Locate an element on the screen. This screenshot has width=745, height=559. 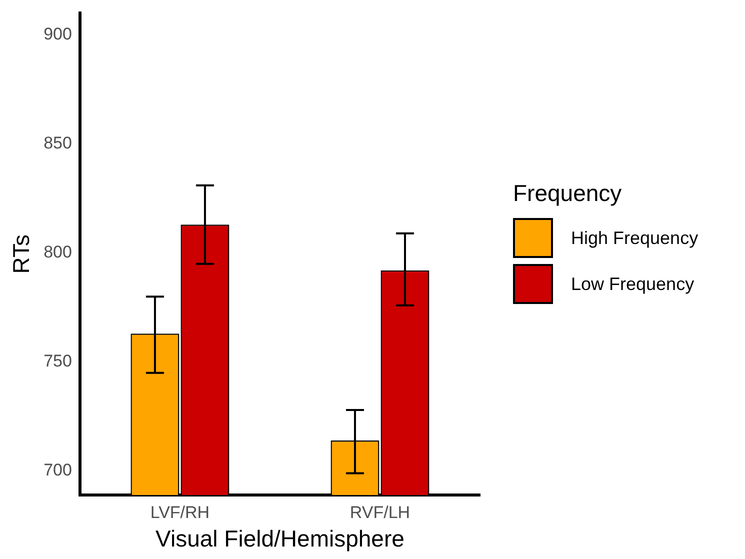
x-axis-title: Visual Field/Hemisphere is located at coordinates (280, 539).